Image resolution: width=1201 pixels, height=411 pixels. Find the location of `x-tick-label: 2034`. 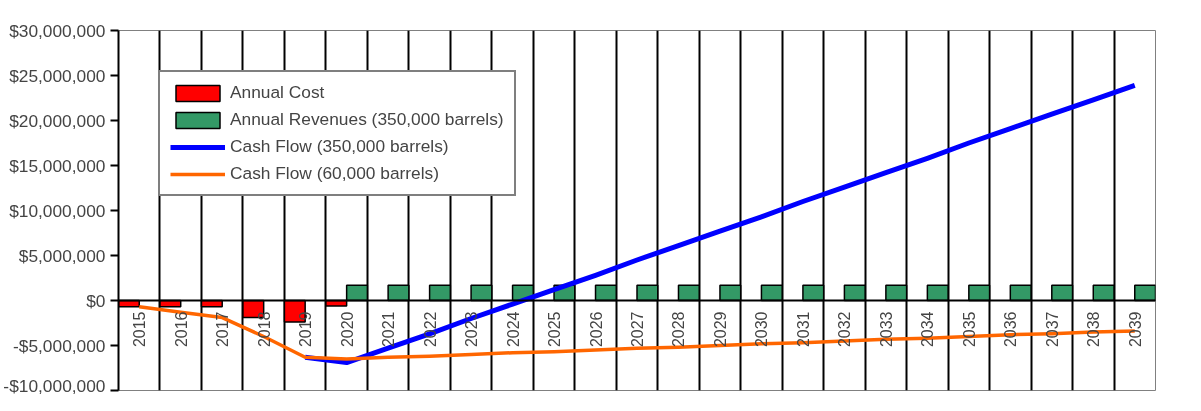

x-tick-label: 2034 is located at coordinates (928, 329).